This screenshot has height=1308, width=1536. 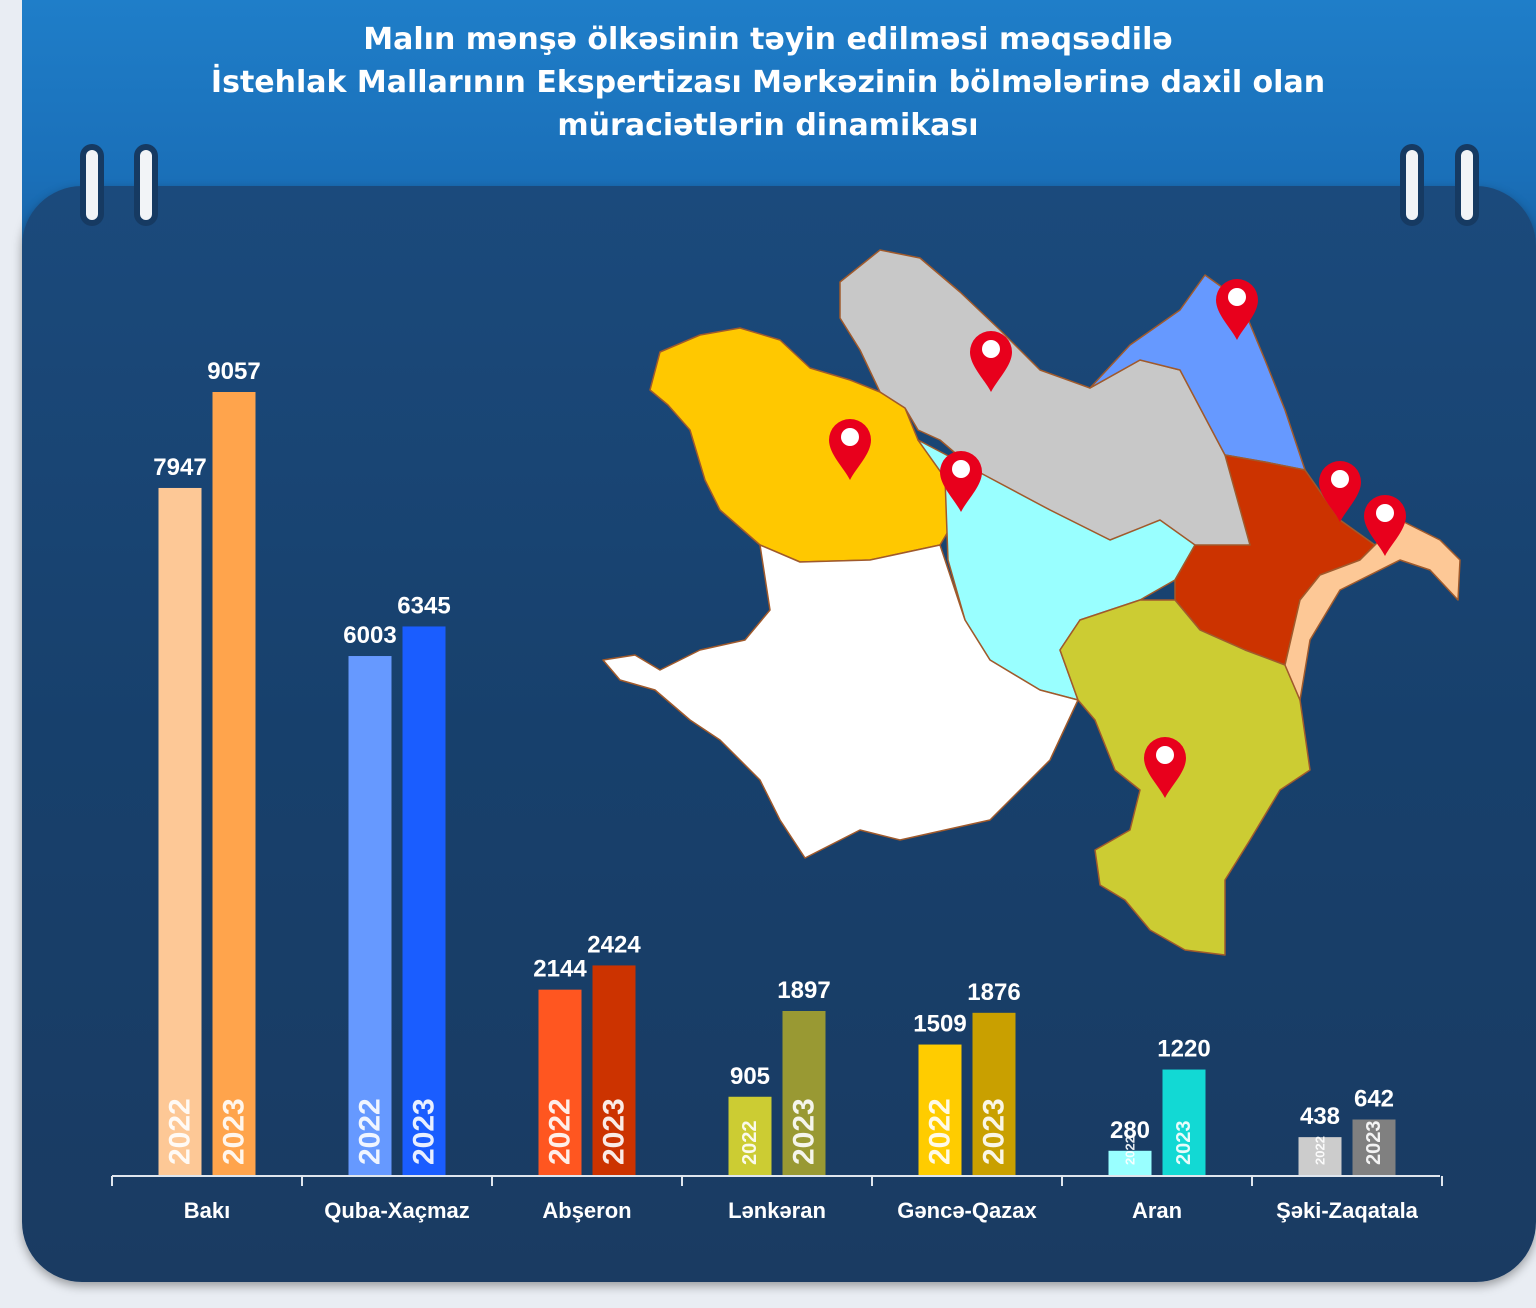 What do you see at coordinates (804, 1092) in the screenshot?
I see `bar-l-nk-ran-2023` at bounding box center [804, 1092].